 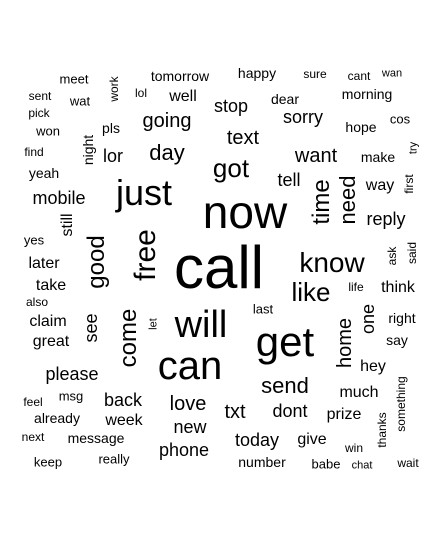 I want to click on word-last: last, so click(x=263, y=309).